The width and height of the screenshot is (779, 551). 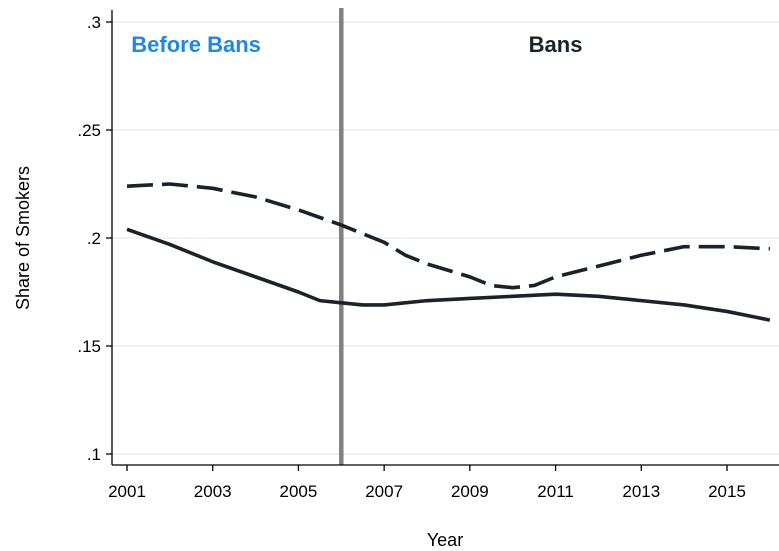 What do you see at coordinates (127, 491) in the screenshot?
I see `x-tick-label: 2001` at bounding box center [127, 491].